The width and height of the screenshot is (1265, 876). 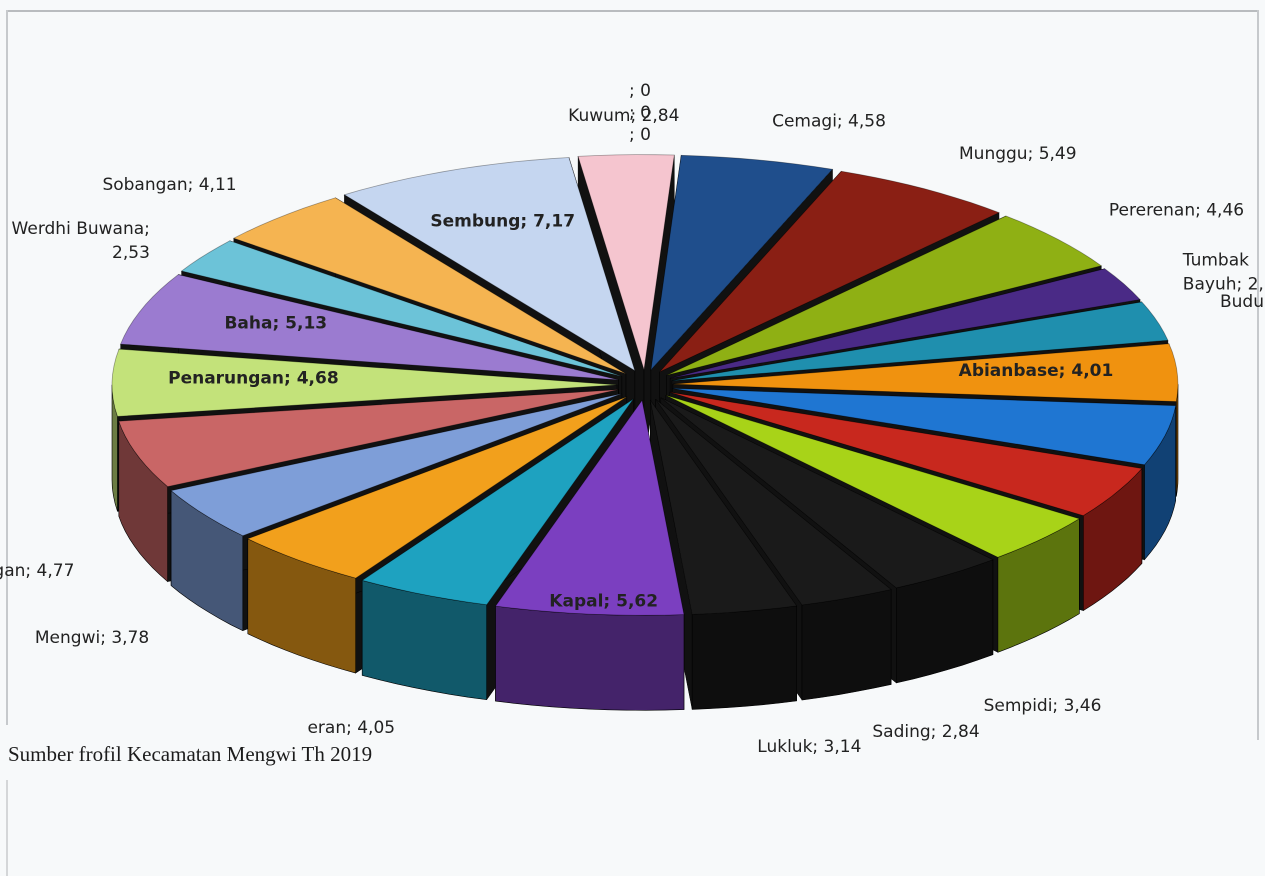 What do you see at coordinates (809, 747) in the screenshot?
I see `slice-label: Lukluk; 3,14` at bounding box center [809, 747].